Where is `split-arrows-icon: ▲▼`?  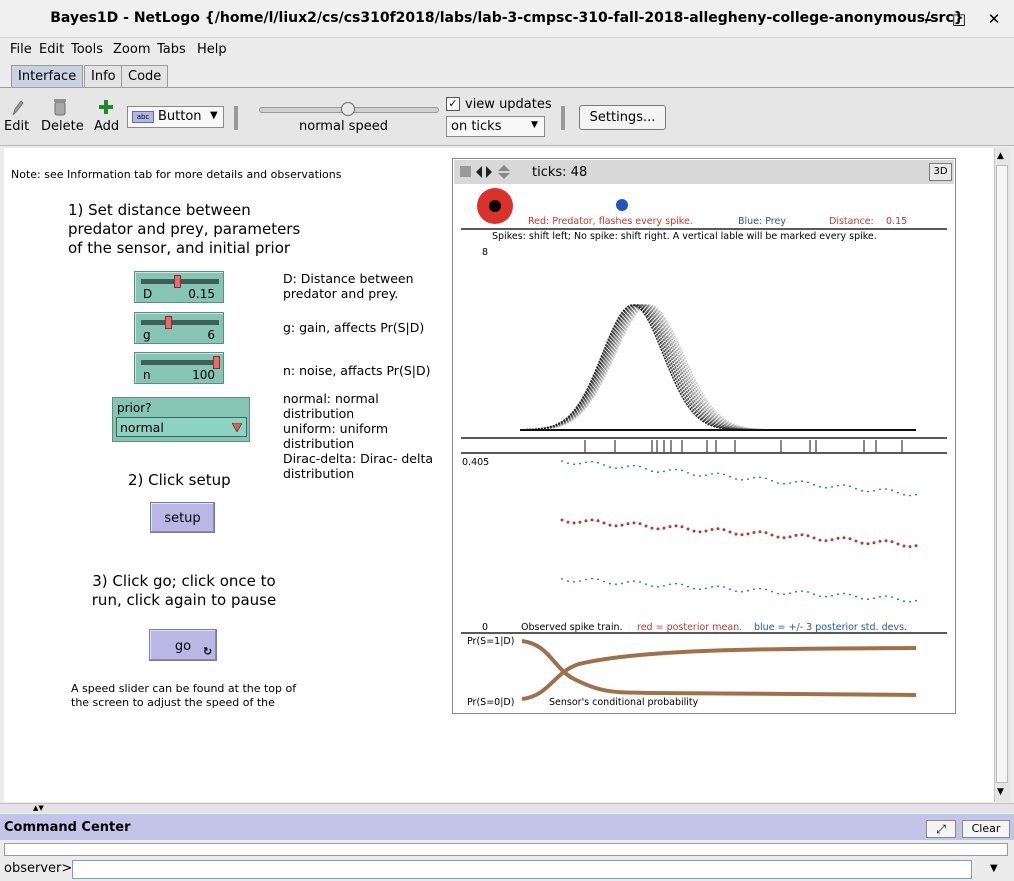
split-arrows-icon: ▲▼ is located at coordinates (38, 808).